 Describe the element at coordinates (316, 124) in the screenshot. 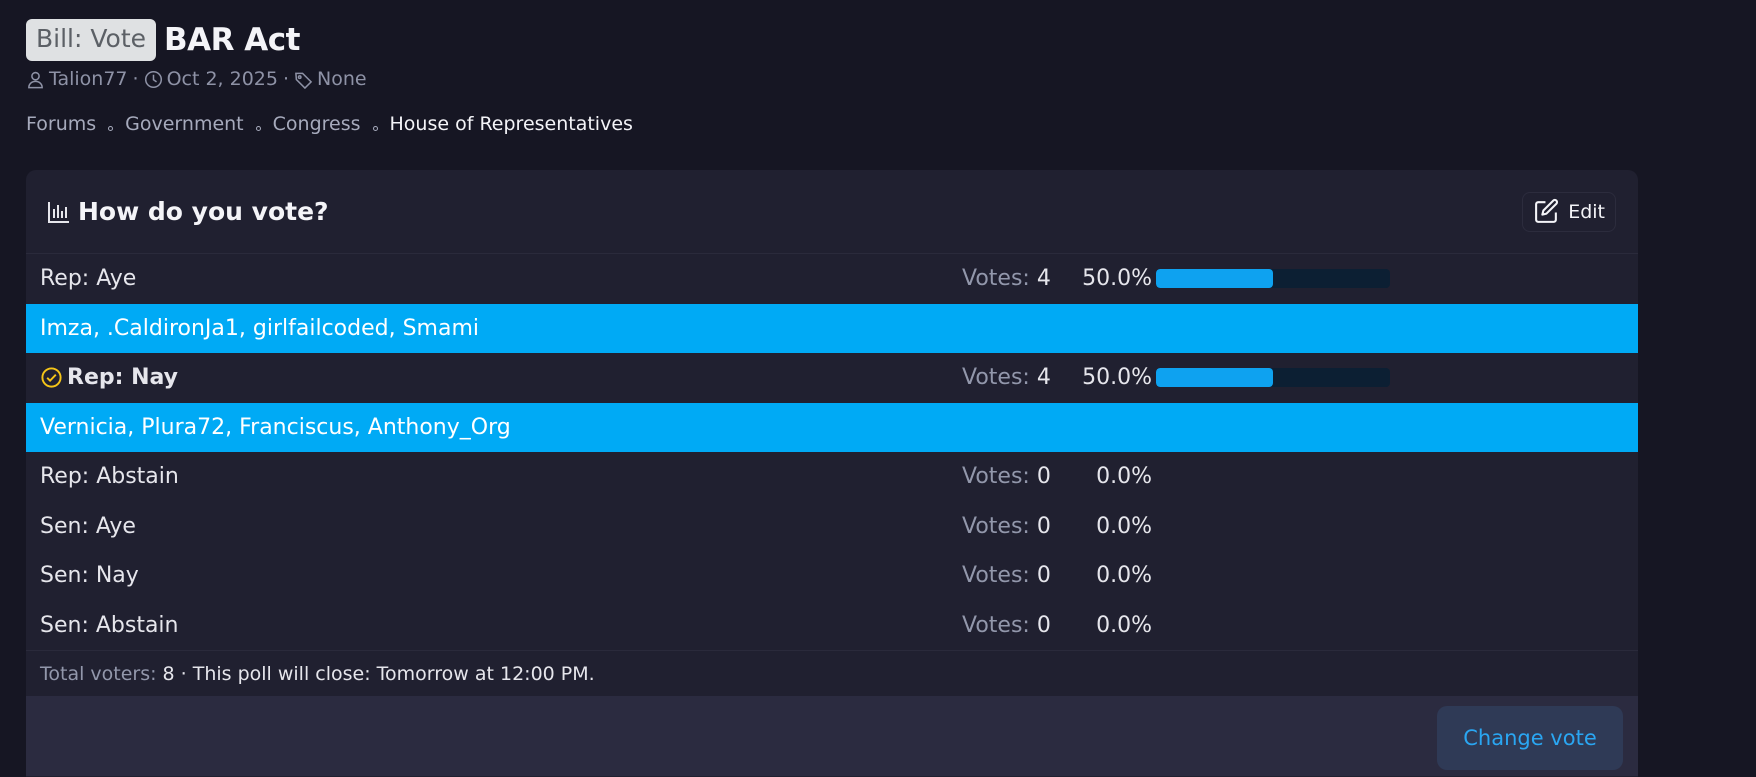

I see `breadcrumb-congress: Congress` at that location.